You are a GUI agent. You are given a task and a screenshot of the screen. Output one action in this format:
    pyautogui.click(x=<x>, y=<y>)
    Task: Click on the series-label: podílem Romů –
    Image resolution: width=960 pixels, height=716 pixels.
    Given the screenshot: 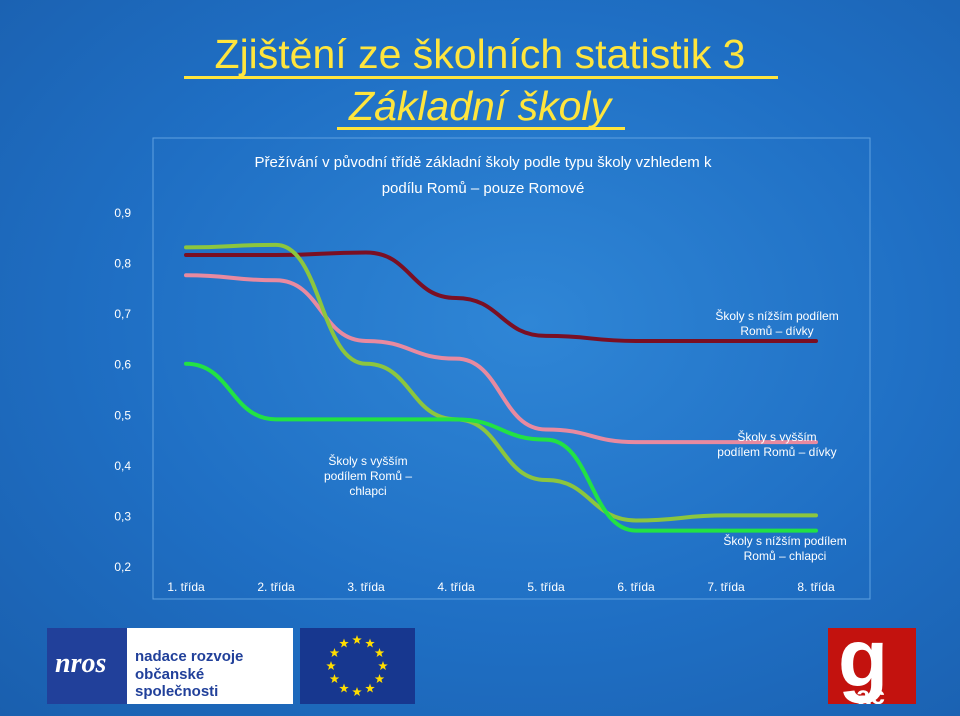 What is the action you would take?
    pyautogui.click(x=368, y=476)
    